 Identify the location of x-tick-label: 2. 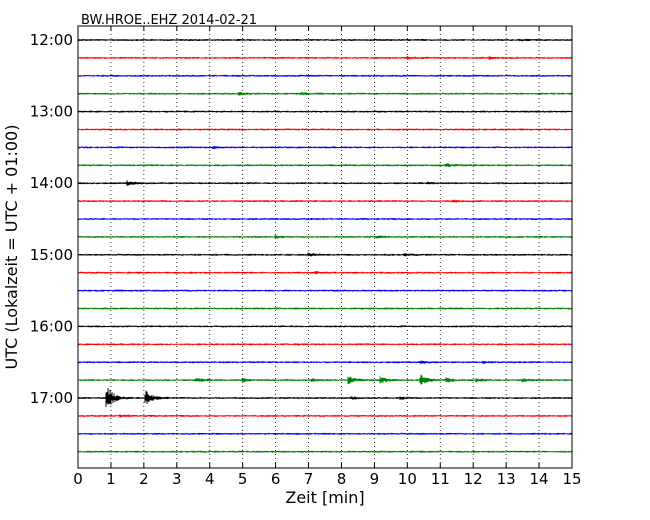
(144, 479).